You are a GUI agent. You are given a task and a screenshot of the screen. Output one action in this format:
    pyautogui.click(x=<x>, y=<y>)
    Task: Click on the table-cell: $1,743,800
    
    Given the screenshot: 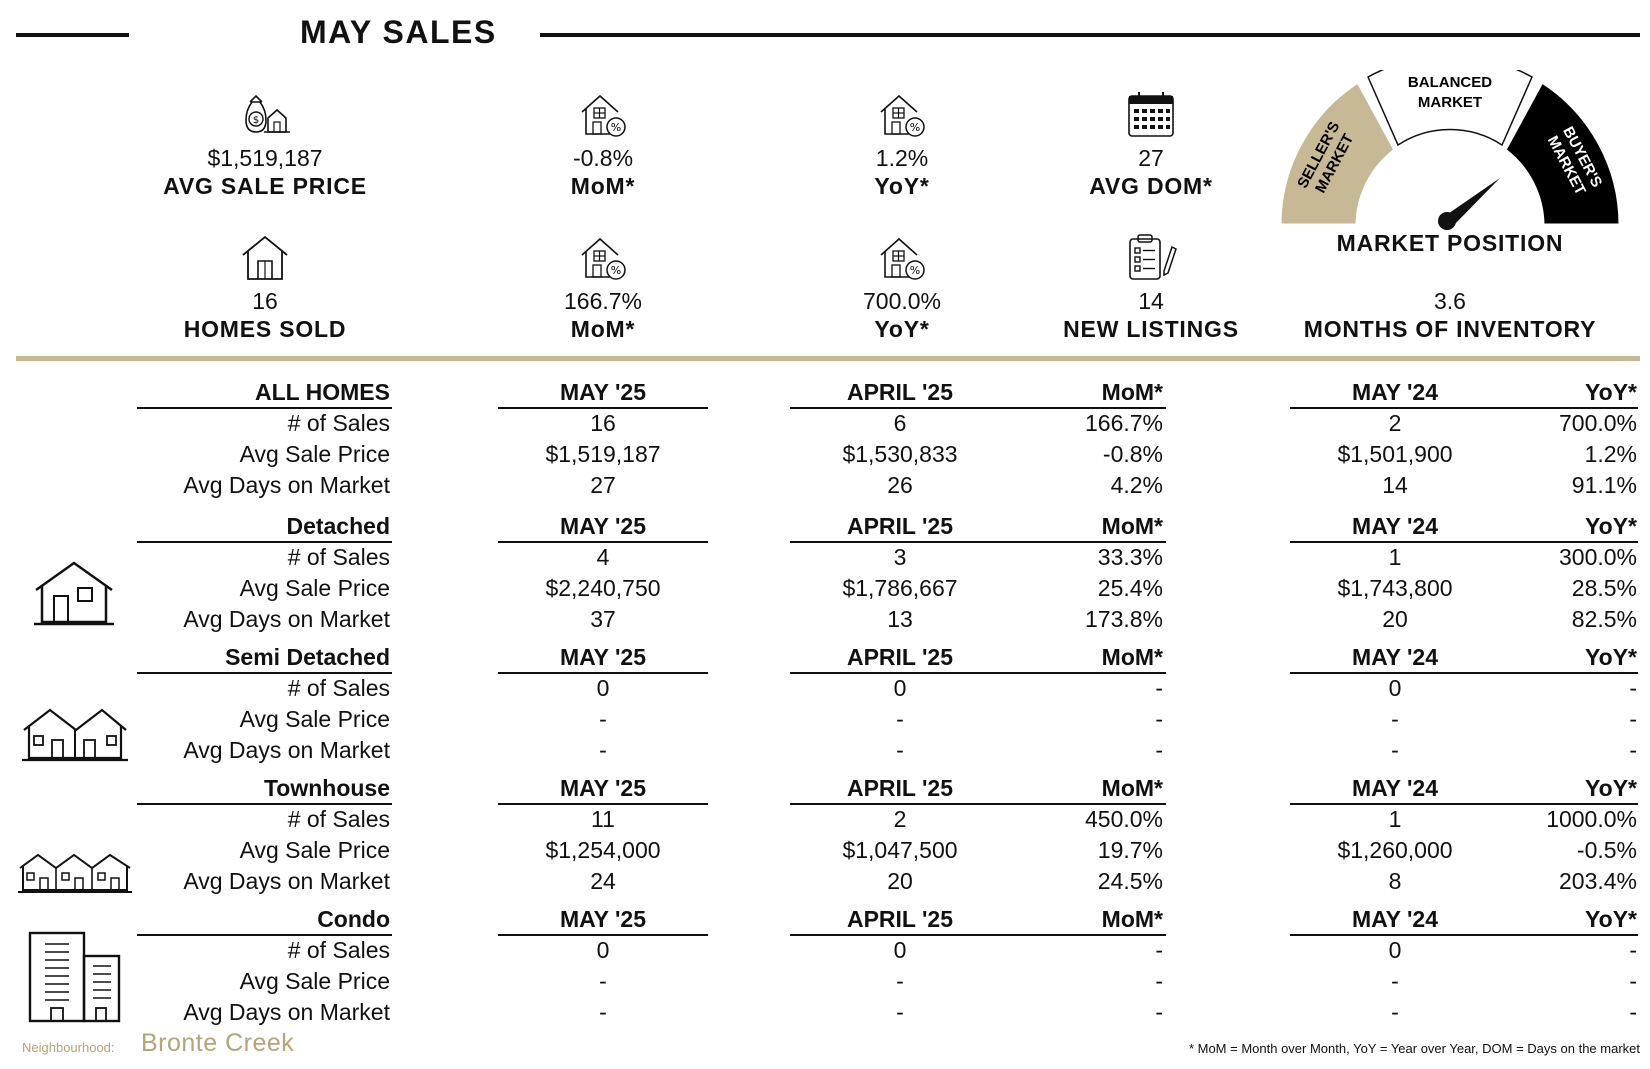 What is the action you would take?
    pyautogui.click(x=1395, y=588)
    